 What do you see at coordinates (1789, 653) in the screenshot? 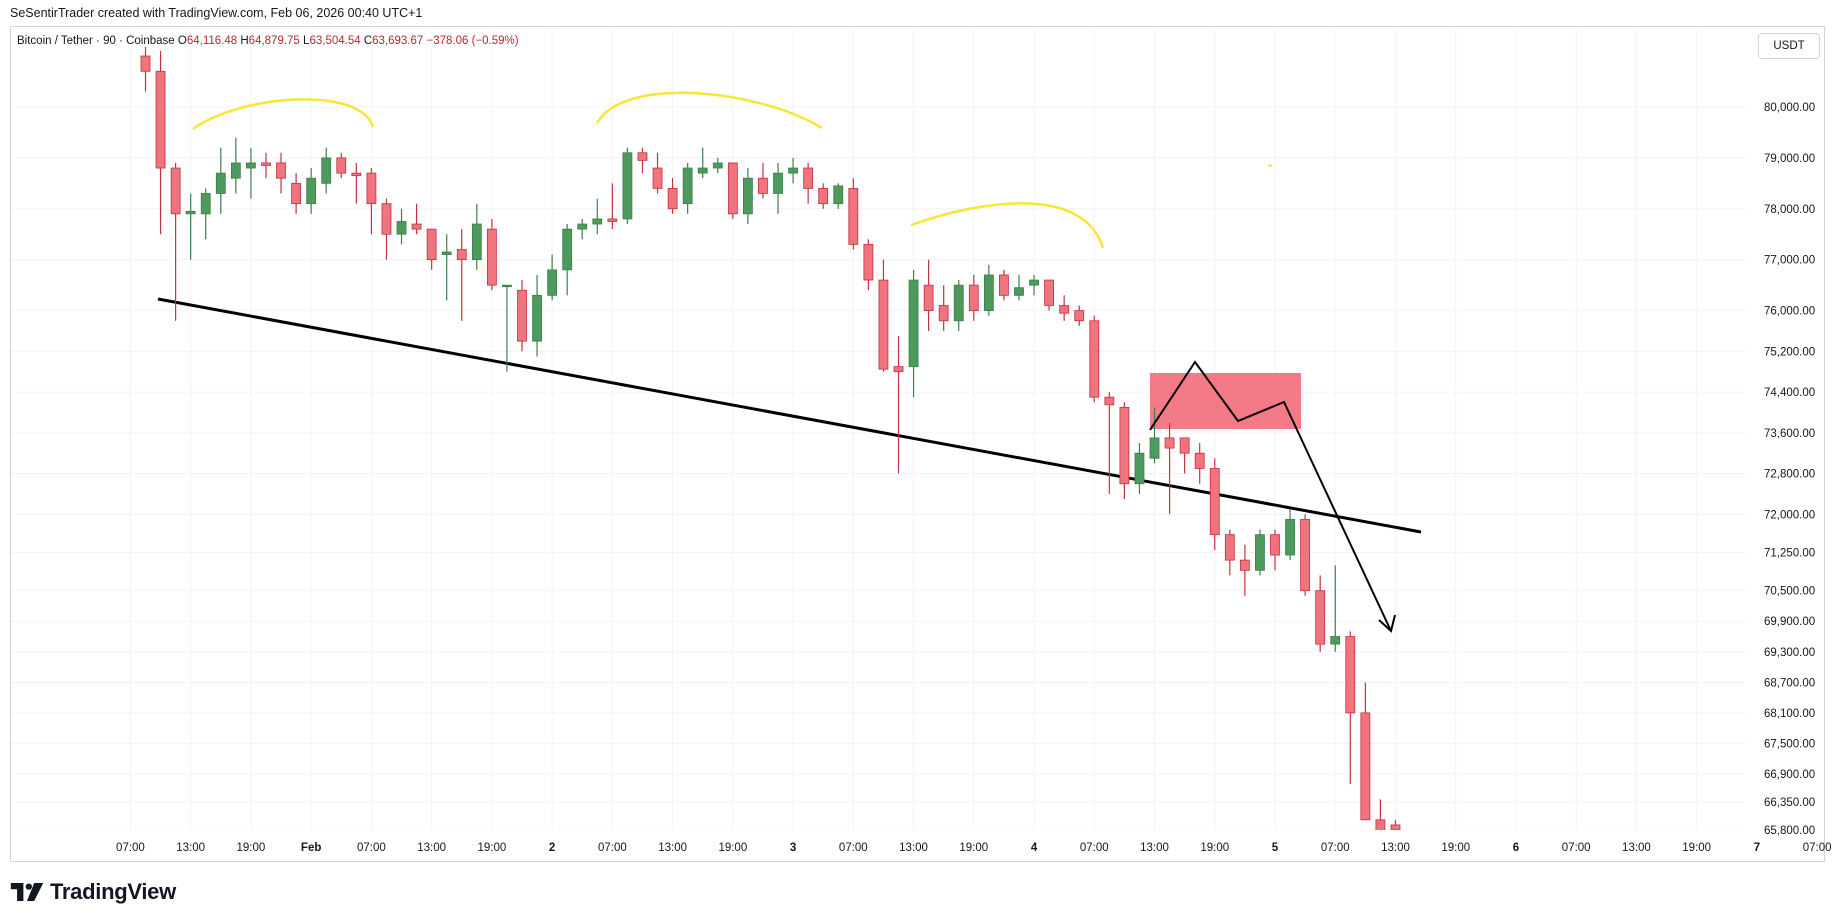
I see `y-tick-label: 69,300.00` at bounding box center [1789, 653].